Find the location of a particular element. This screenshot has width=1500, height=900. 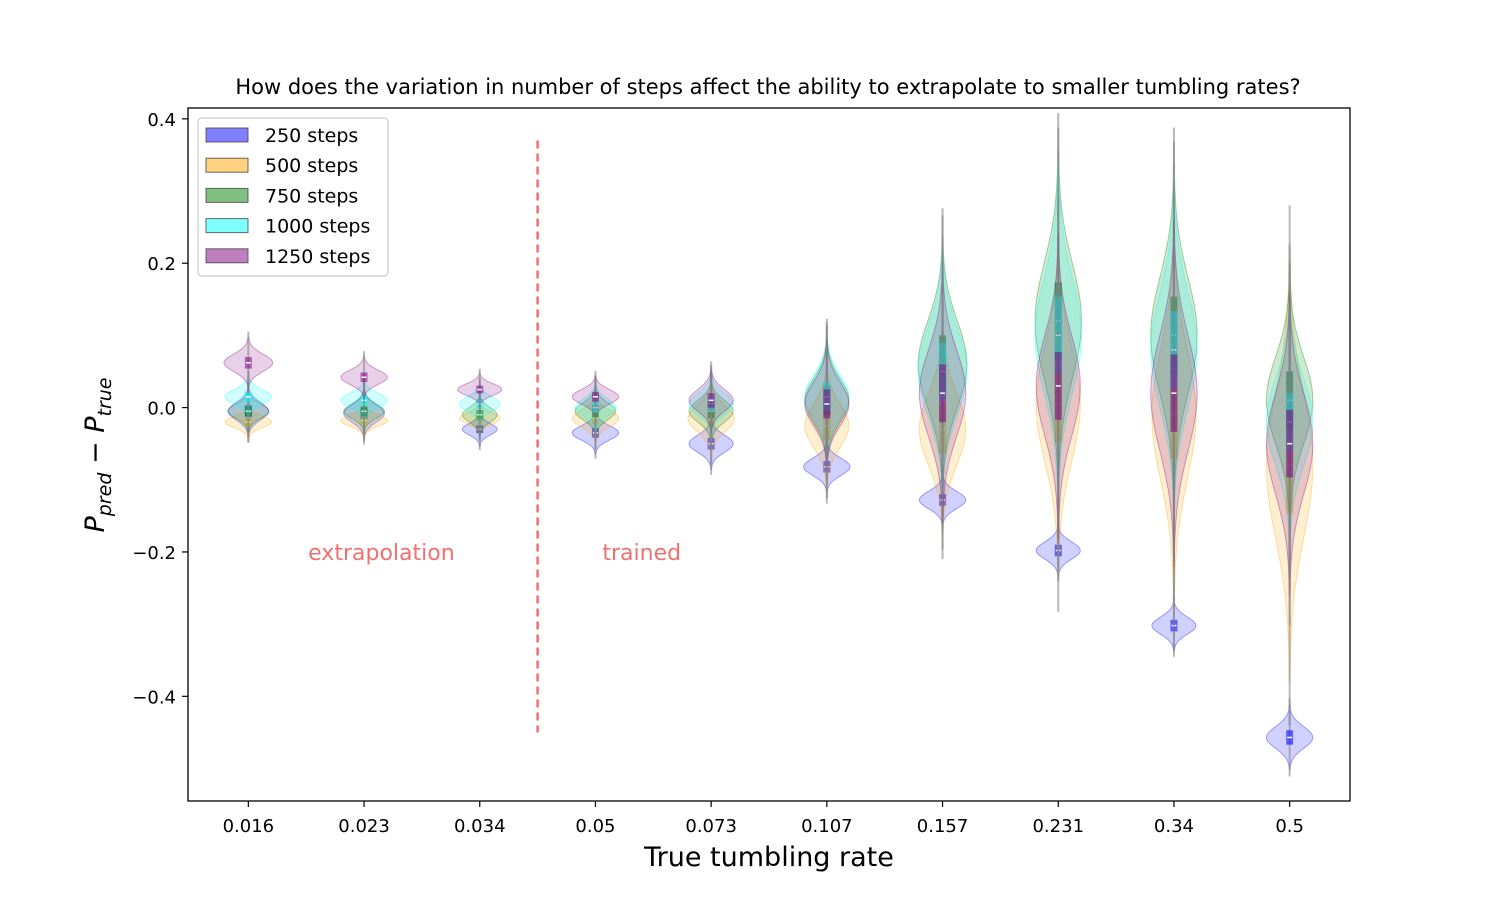

legend-label-500-steps: 500 steps is located at coordinates (311, 166).